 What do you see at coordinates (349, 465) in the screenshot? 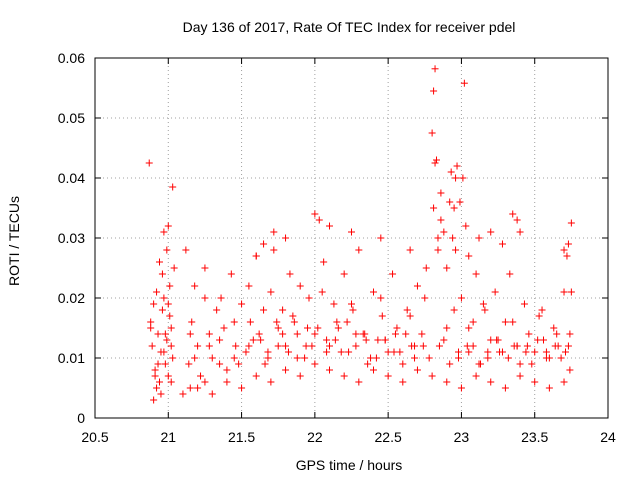
I see `x-axis-label: GPS time / hours` at bounding box center [349, 465].